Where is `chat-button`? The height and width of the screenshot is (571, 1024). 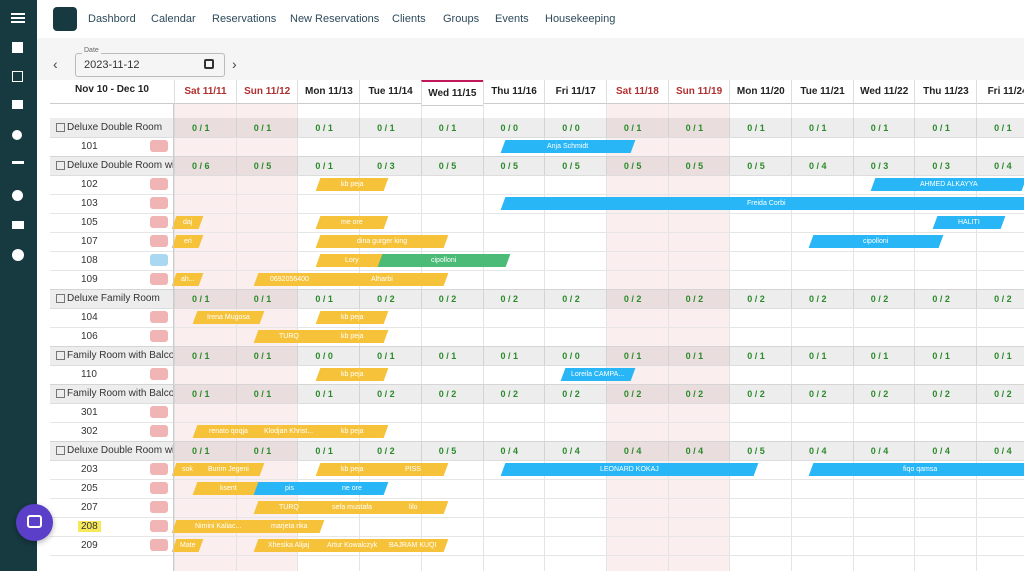 chat-button is located at coordinates (34, 522).